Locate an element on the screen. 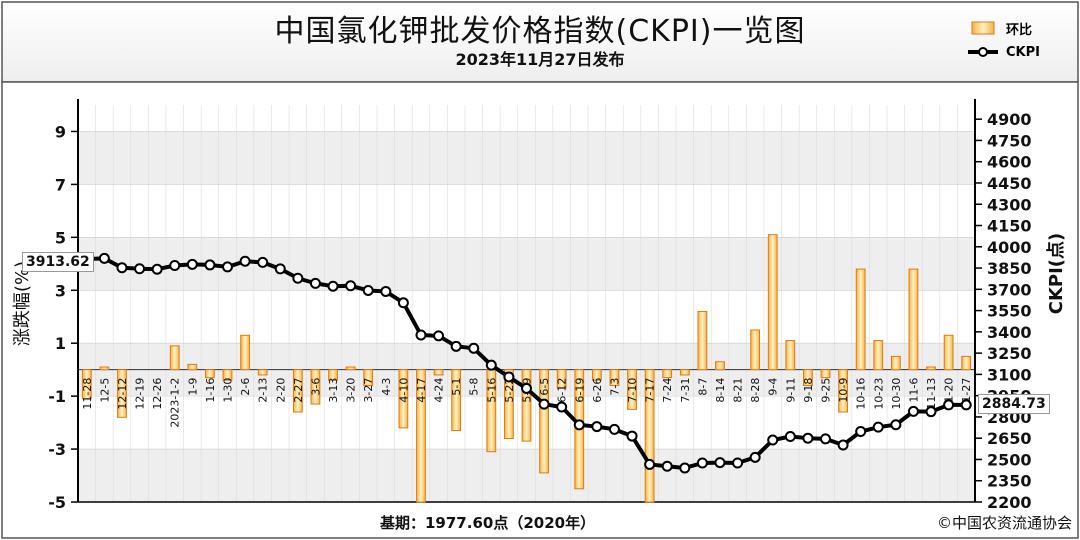 Image resolution: width=1080 pixels, height=540 pixels. x-tick-label: 4-24 is located at coordinates (439, 390).